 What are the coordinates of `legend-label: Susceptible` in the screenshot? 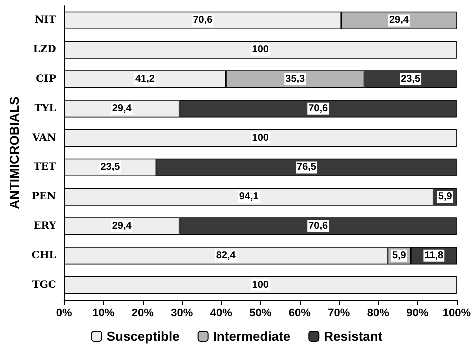 It's located at (143, 336).